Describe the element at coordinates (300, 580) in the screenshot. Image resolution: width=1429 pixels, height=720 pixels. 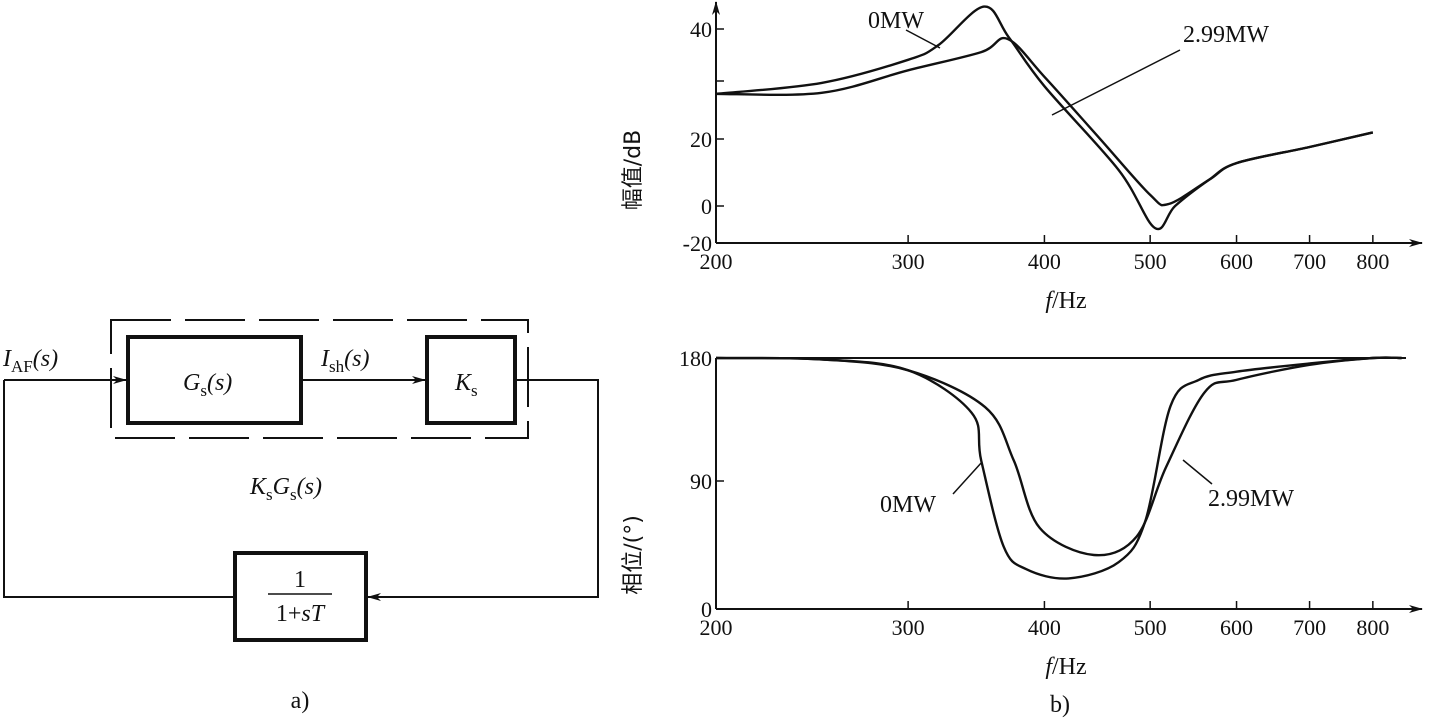
I see `feedback-numerator: 1` at that location.